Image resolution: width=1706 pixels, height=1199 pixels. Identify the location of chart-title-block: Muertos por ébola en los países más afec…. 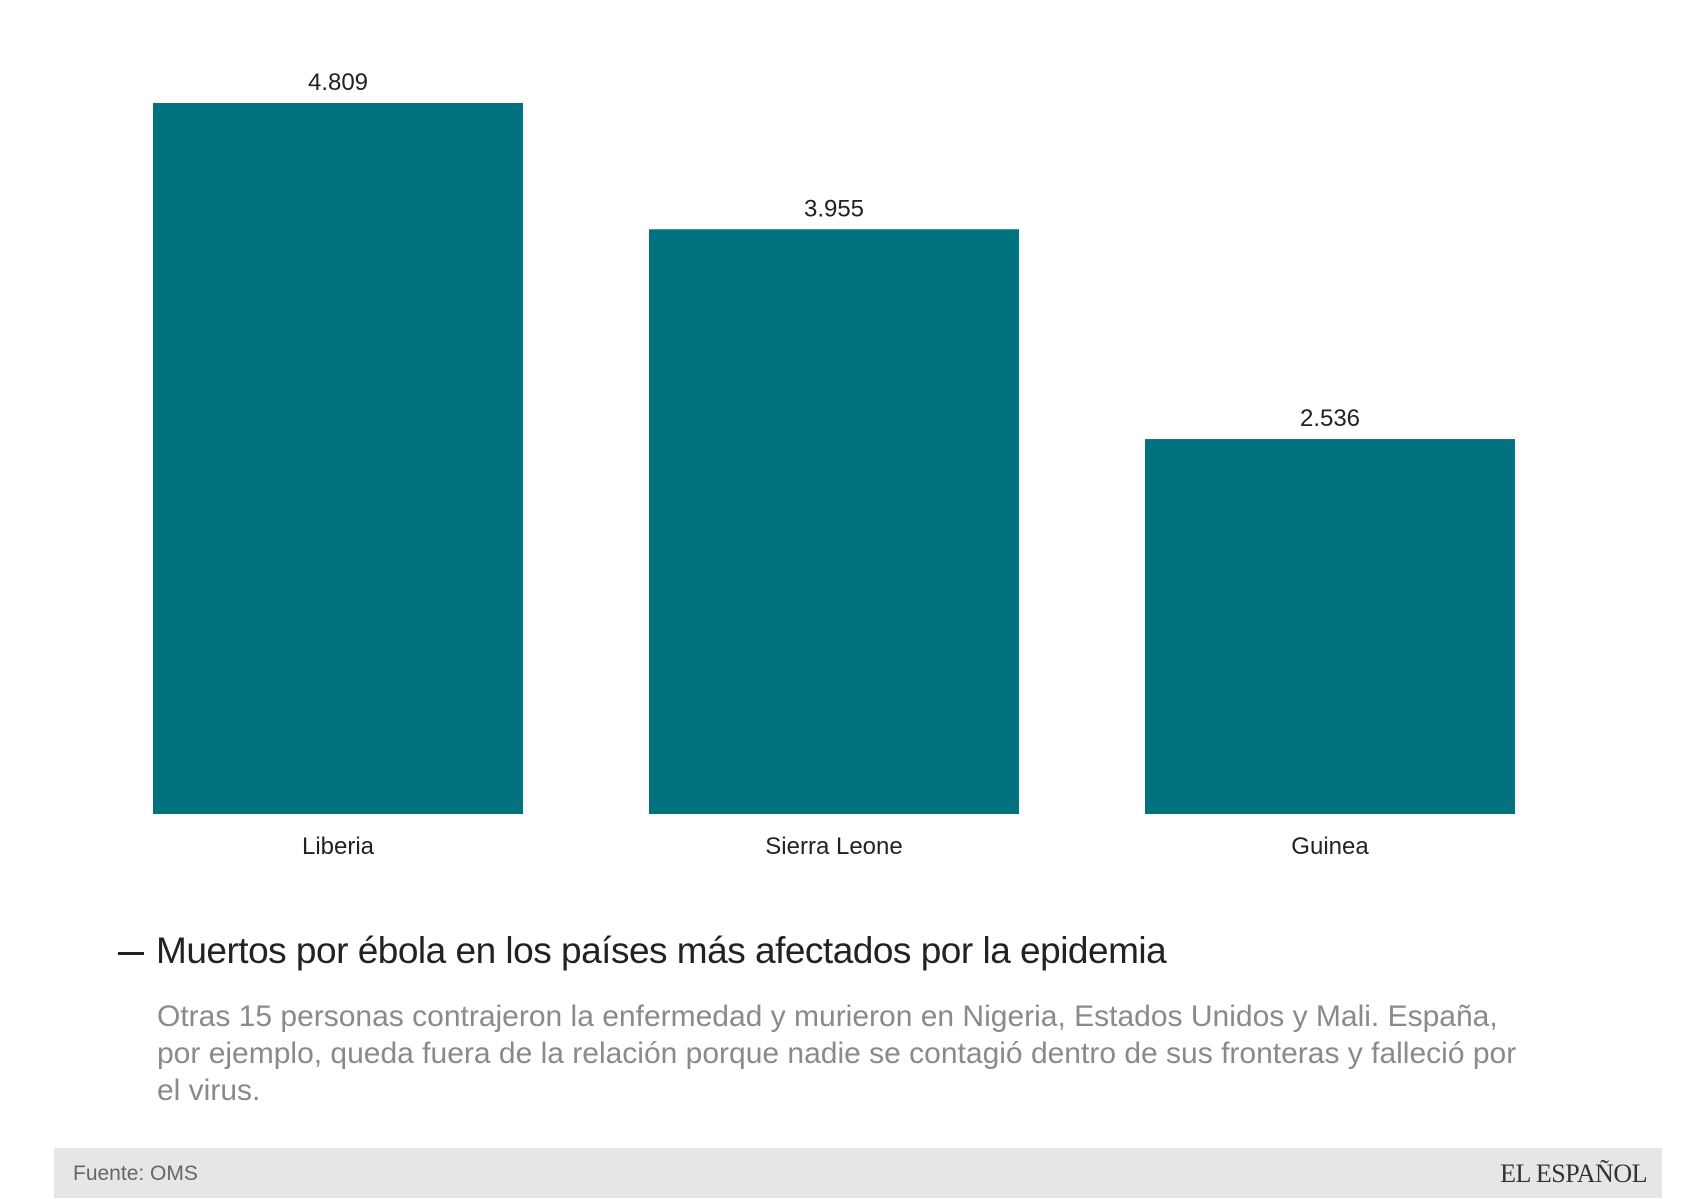
(642, 951).